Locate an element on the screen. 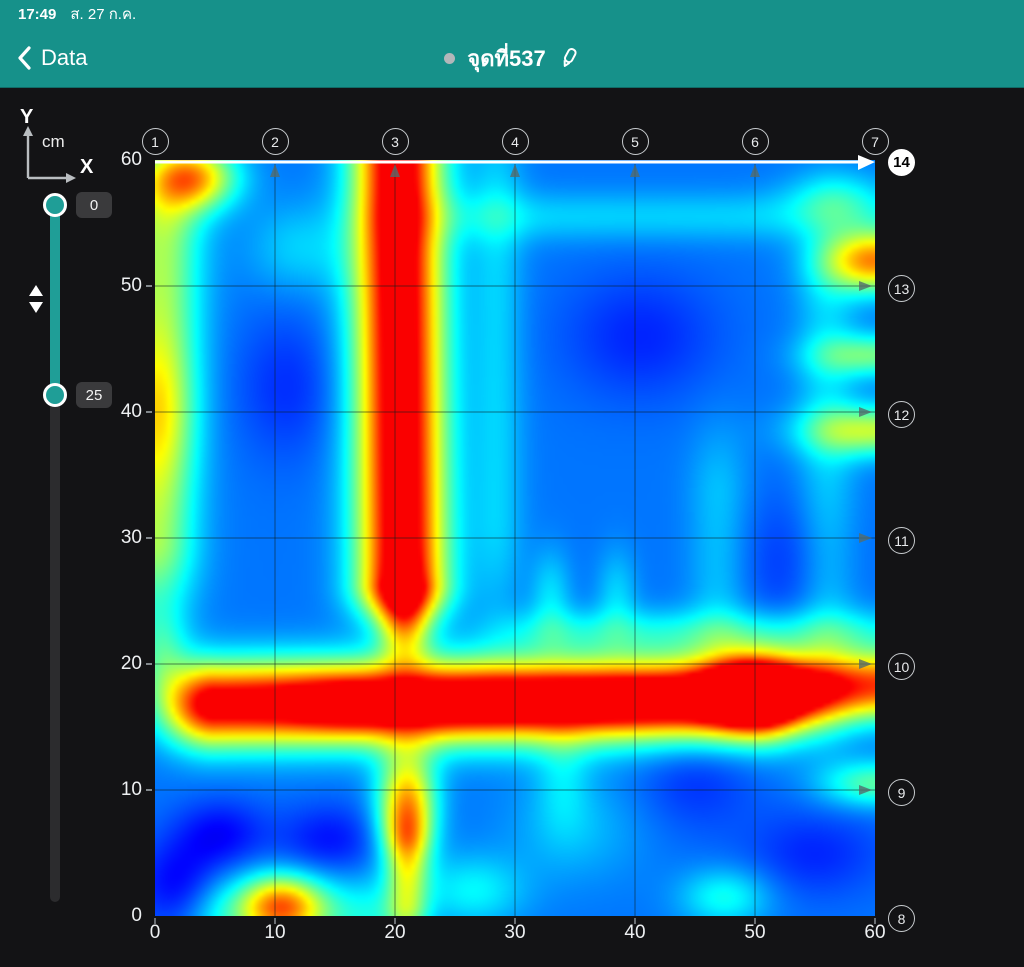  scan-line-marker-14: 14 is located at coordinates (901, 162).